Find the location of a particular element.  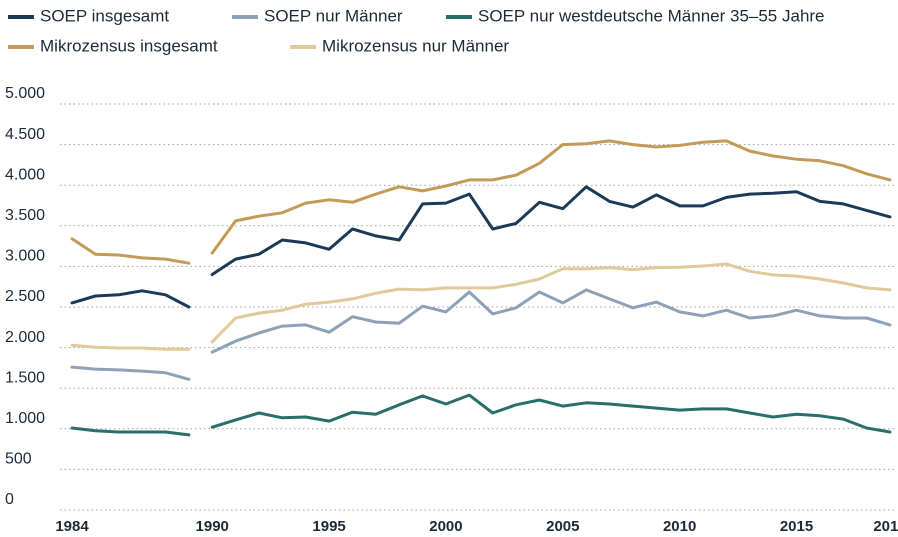

x-tick-label: 2005 is located at coordinates (562, 526).